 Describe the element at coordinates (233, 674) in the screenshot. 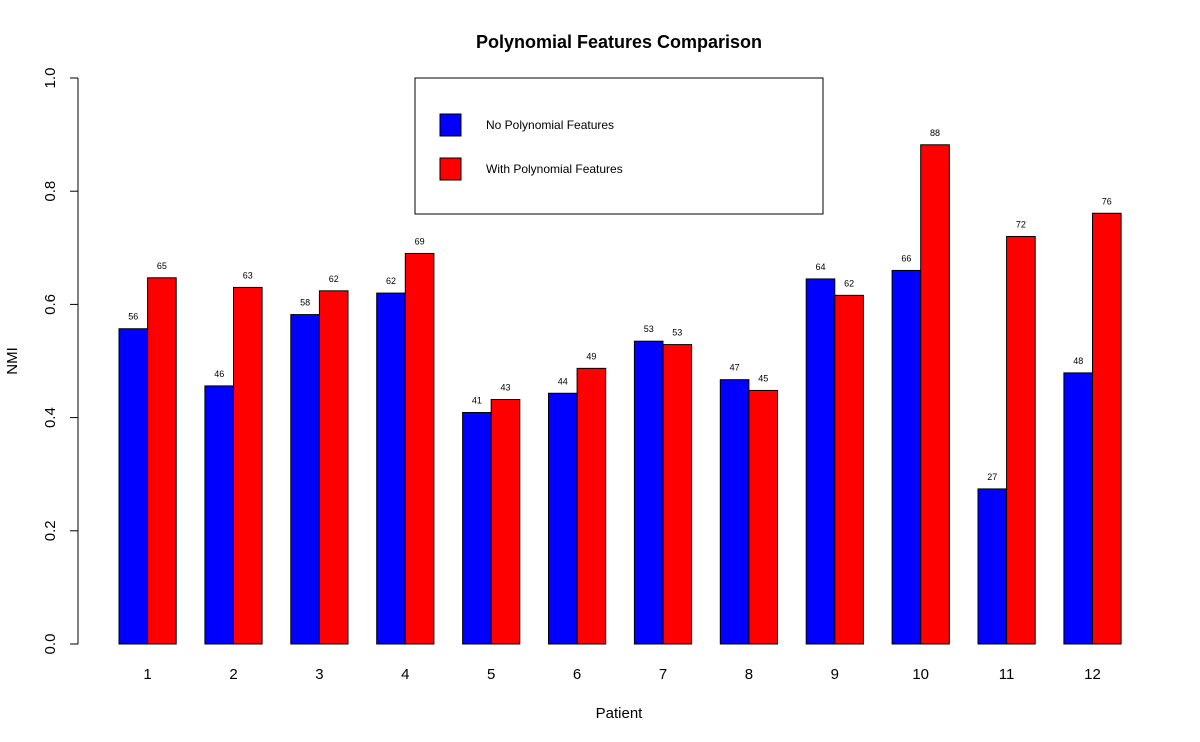

I see `x-tick-label: 2` at that location.